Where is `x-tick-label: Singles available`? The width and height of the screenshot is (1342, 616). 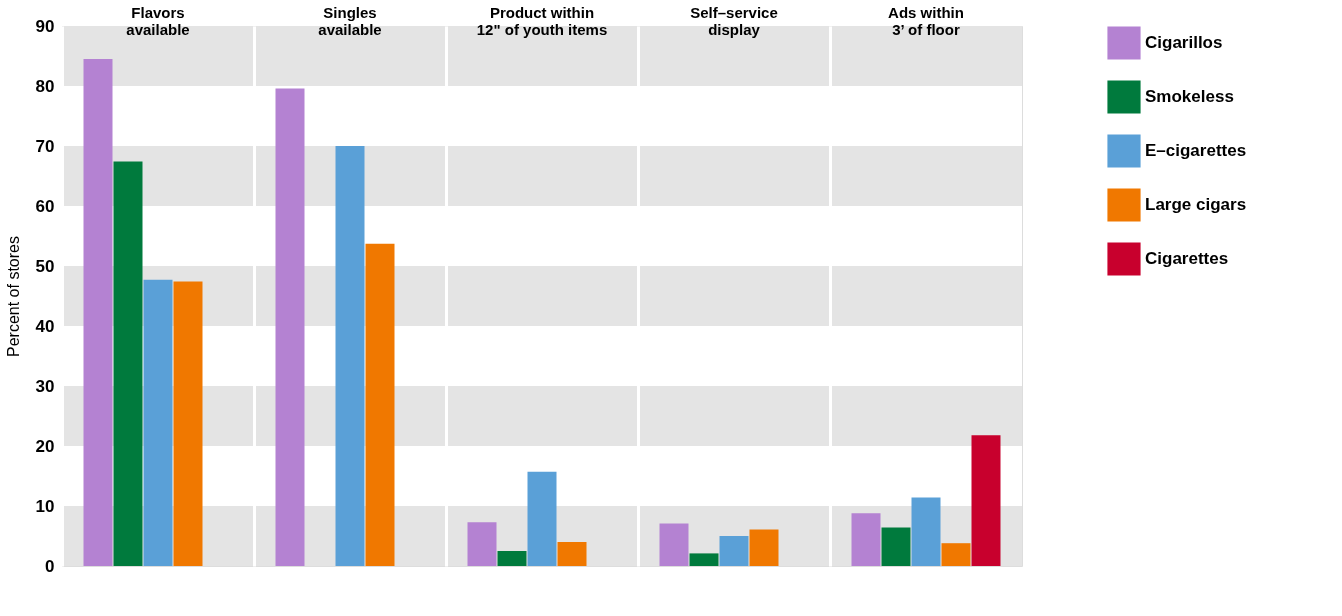
x-tick-label: Singles available is located at coordinates (350, 20).